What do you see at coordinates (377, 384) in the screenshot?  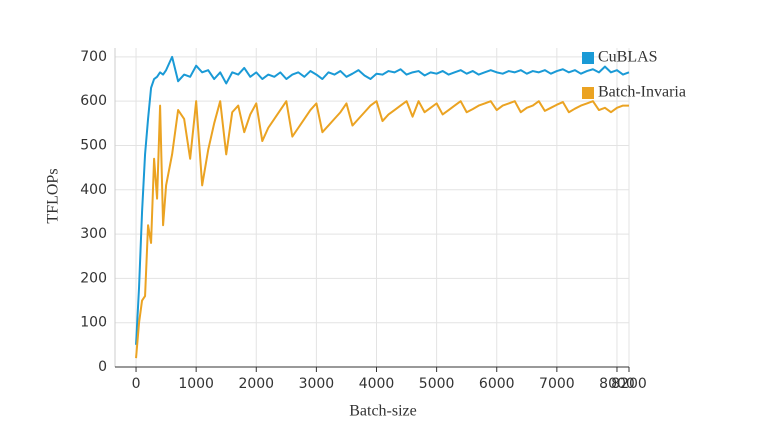 I see `x-tick-label: 4000` at bounding box center [377, 384].